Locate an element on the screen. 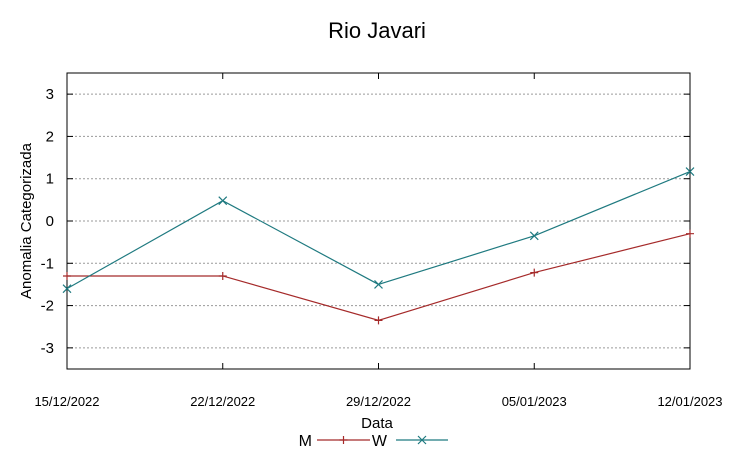 This screenshot has width=753, height=458. x-tick-label: 29/12/2022 is located at coordinates (378, 401).